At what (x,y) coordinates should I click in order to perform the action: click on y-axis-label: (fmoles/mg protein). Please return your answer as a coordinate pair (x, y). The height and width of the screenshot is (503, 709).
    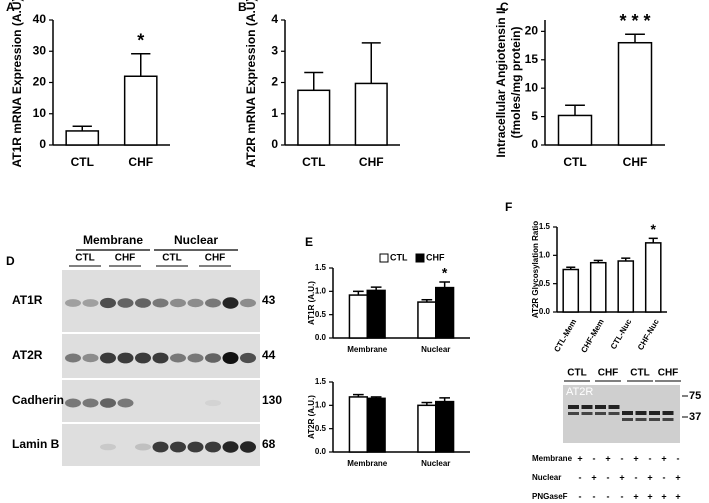
    Looking at the image, I should click on (516, 82).